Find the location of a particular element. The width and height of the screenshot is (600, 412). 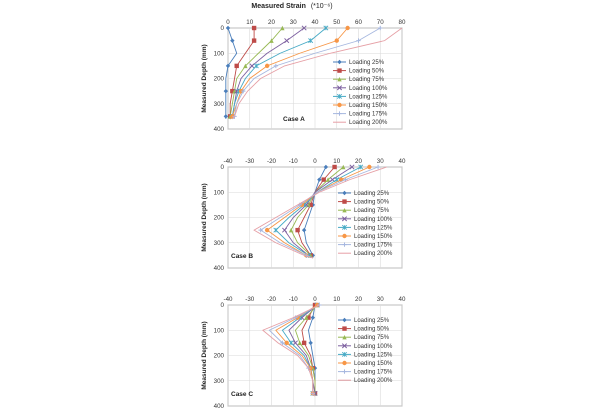

x-tick-label: 10 is located at coordinates (249, 22).